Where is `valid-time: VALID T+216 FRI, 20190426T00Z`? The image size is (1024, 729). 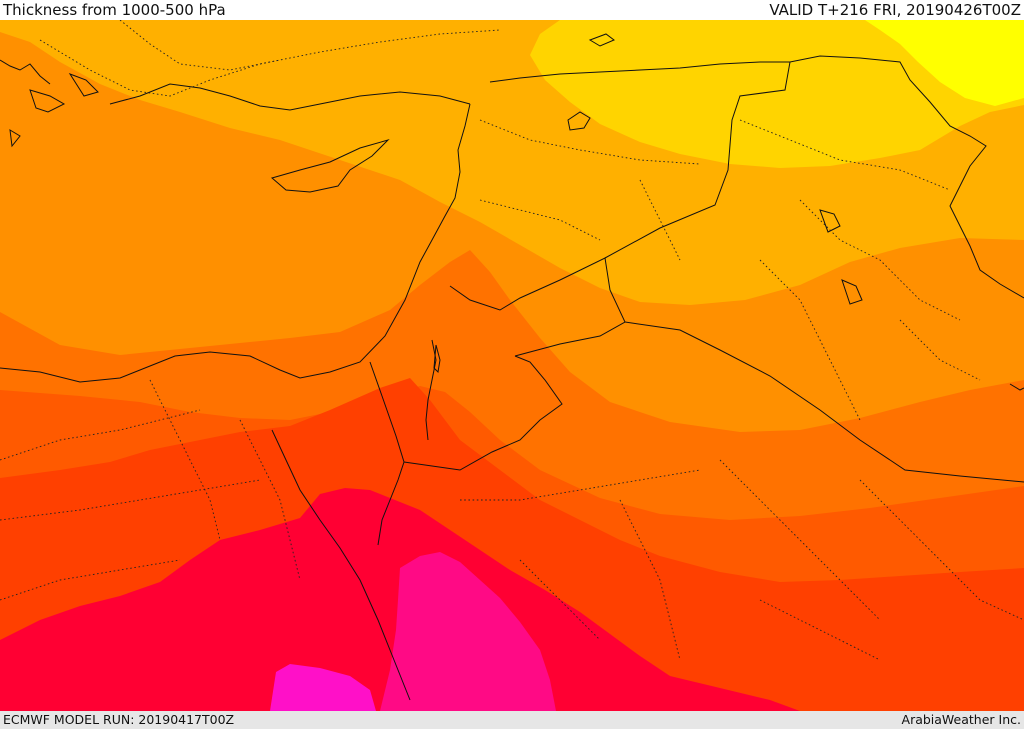
valid-time: VALID T+216 FRI, 20190426T00Z is located at coordinates (895, 10).